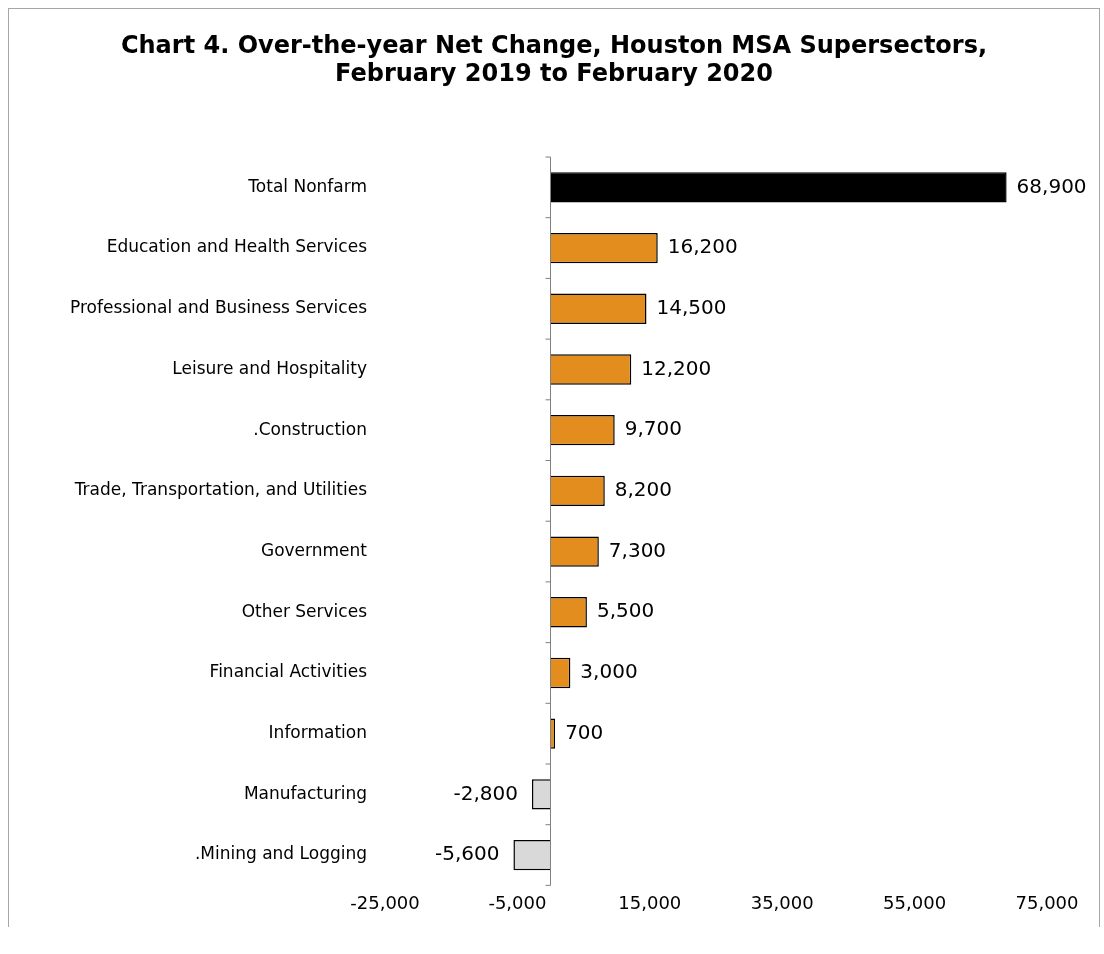 The height and width of the screenshot is (954, 1104). I want to click on y-tick-label: Government, so click(314, 549).